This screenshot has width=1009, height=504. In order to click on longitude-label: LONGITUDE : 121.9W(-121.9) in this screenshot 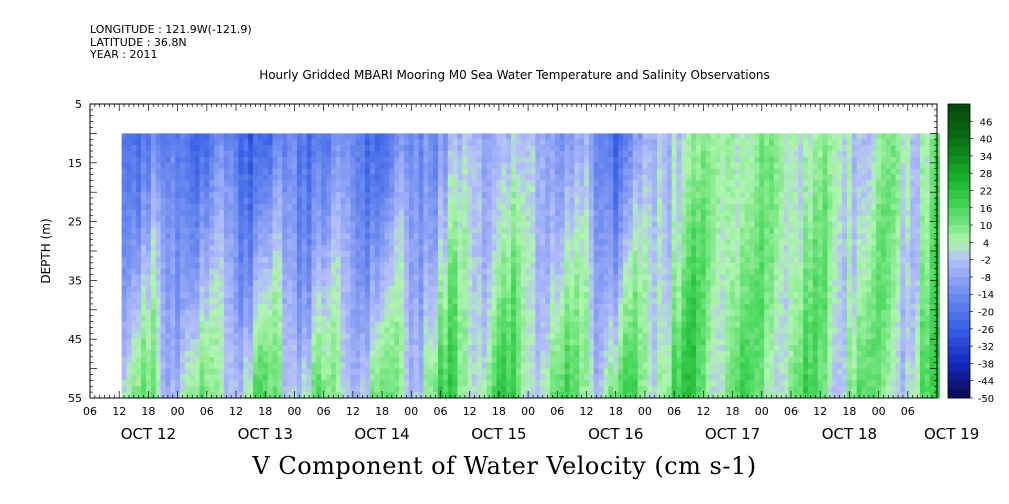, I will do `click(171, 29)`.